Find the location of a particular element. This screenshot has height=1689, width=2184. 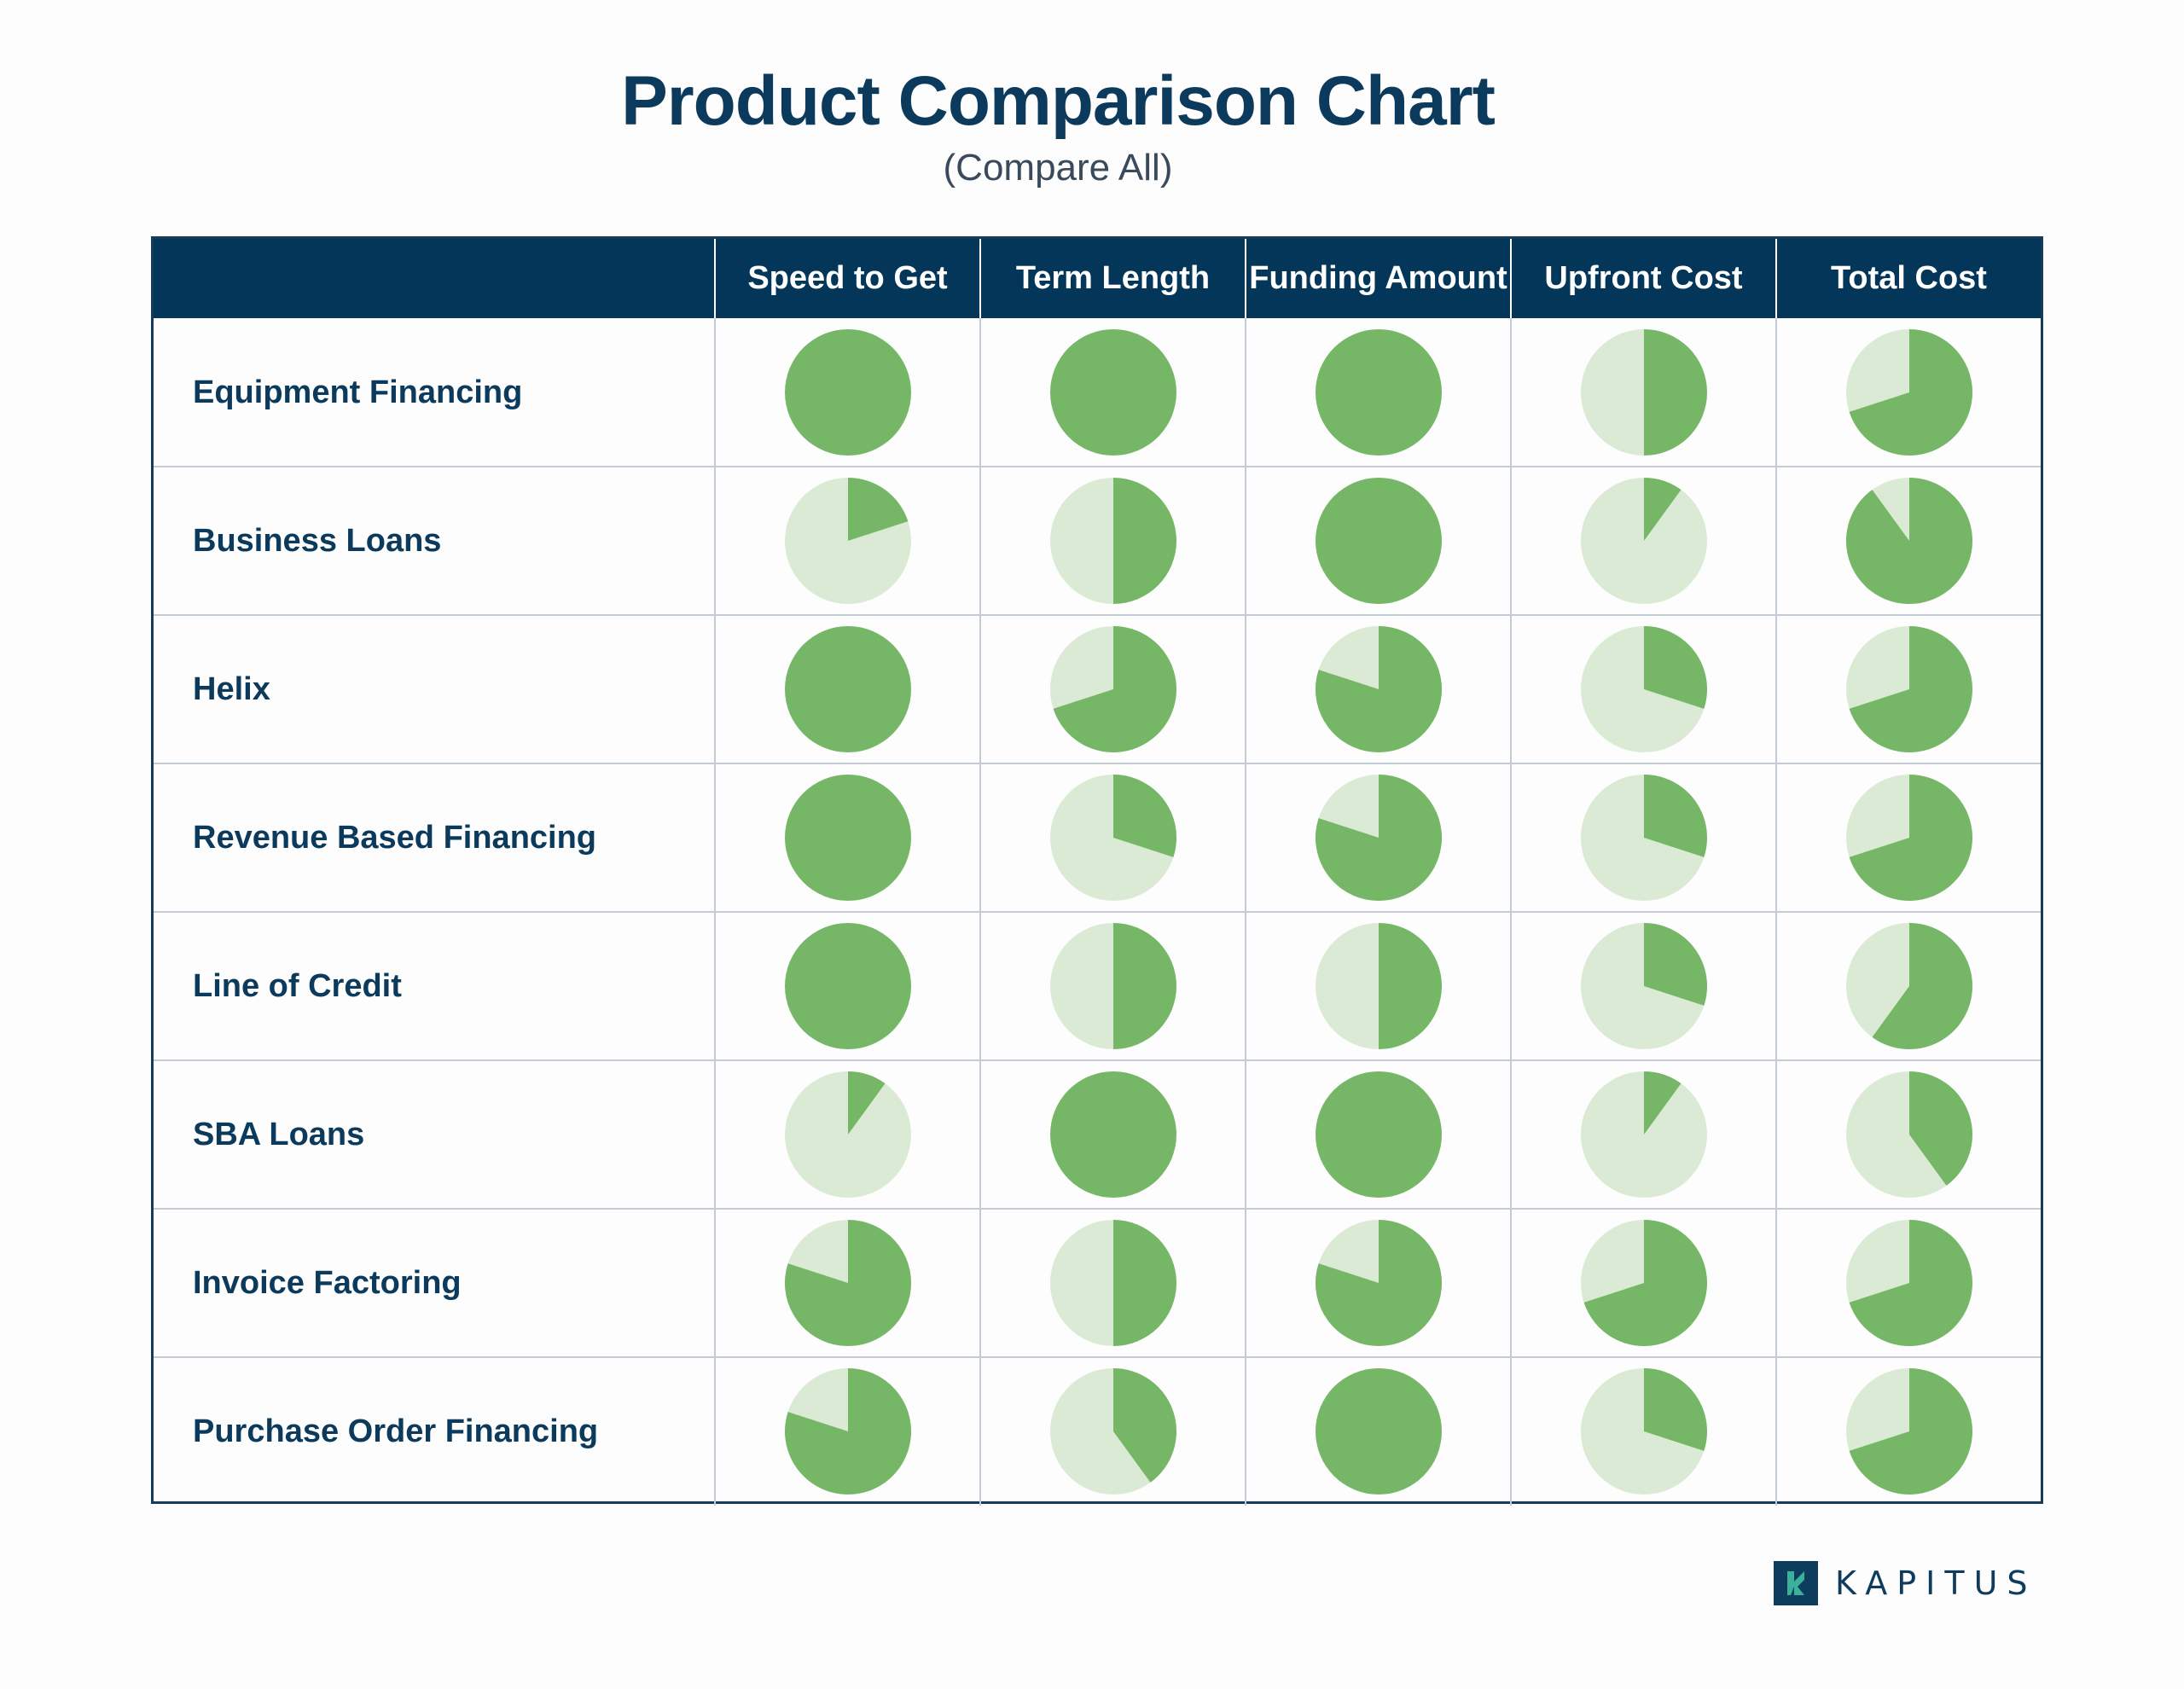

row-label-sba-loans: SBA Loans is located at coordinates (279, 1134).